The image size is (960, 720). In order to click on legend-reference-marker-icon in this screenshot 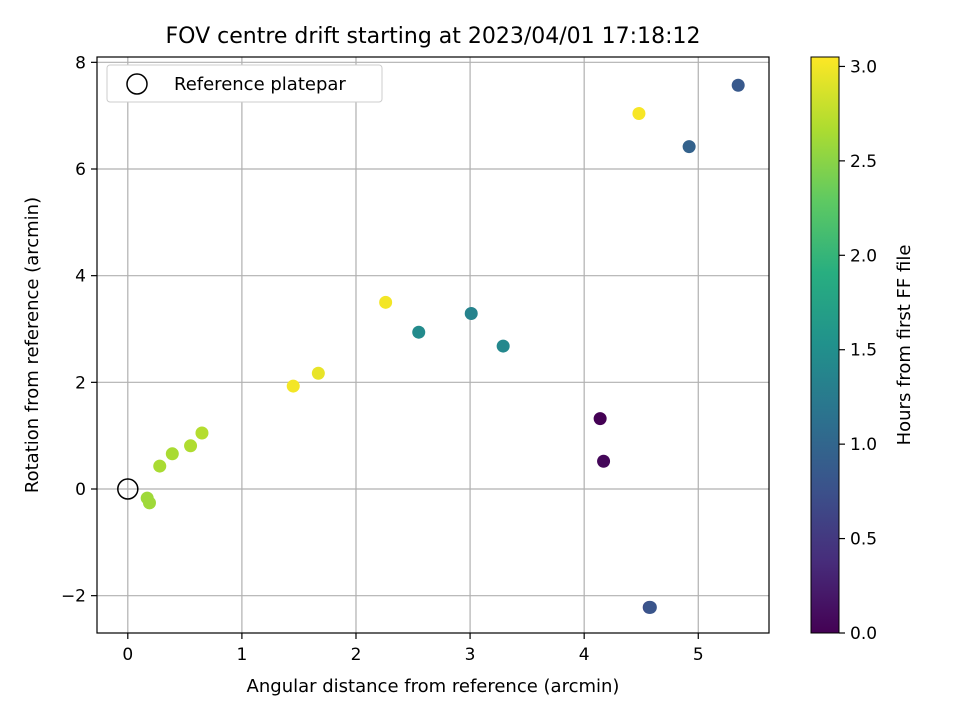, I will do `click(137, 84)`.